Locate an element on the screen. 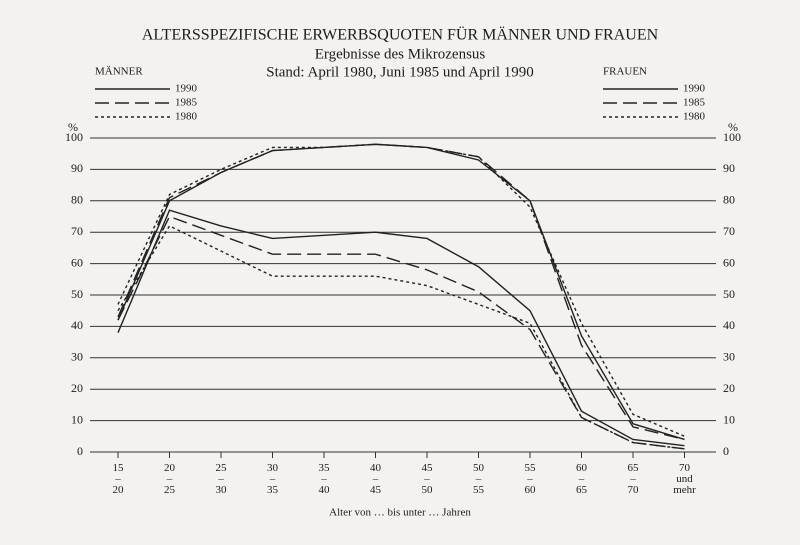 The width and height of the screenshot is (800, 545). x-tick-label: 50–55 is located at coordinates (479, 479).